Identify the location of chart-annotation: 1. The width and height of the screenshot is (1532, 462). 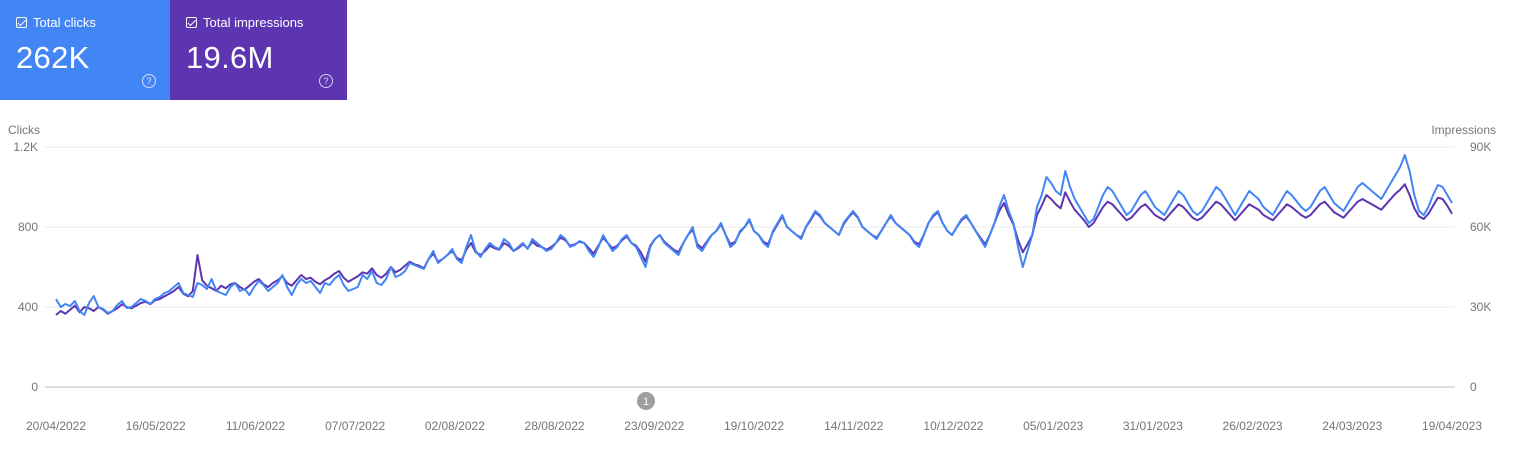
(646, 401).